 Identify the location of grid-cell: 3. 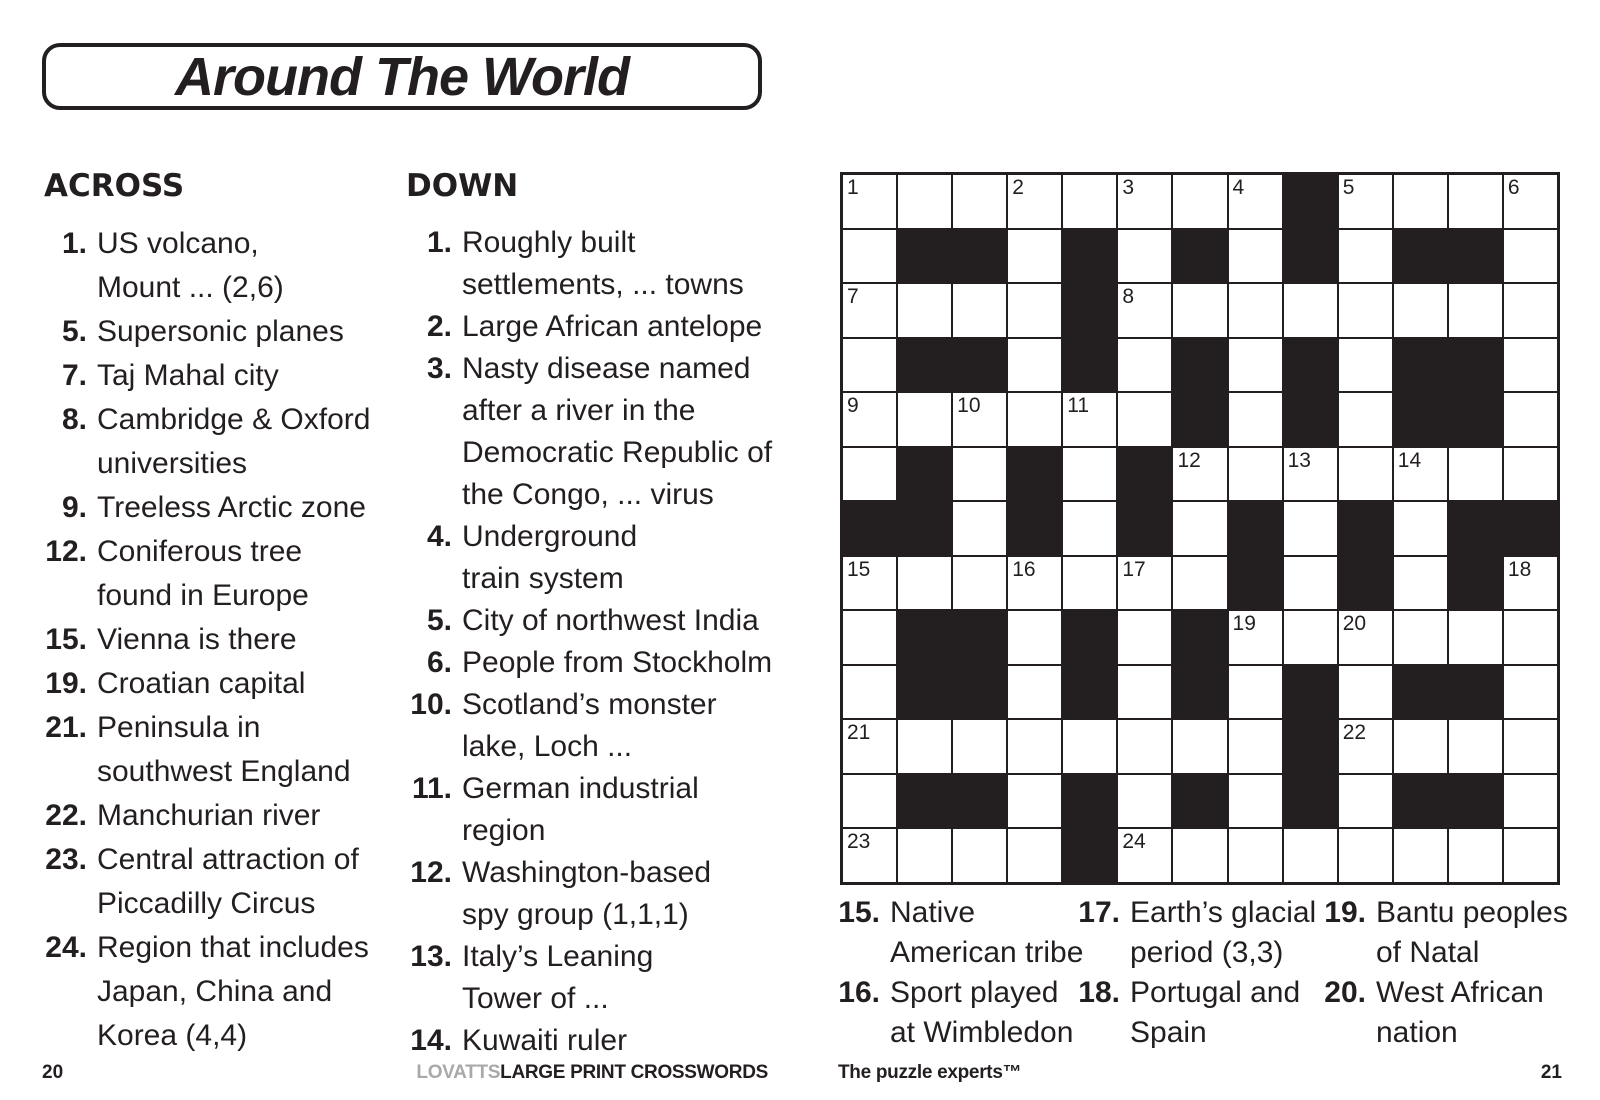
(1145, 201).